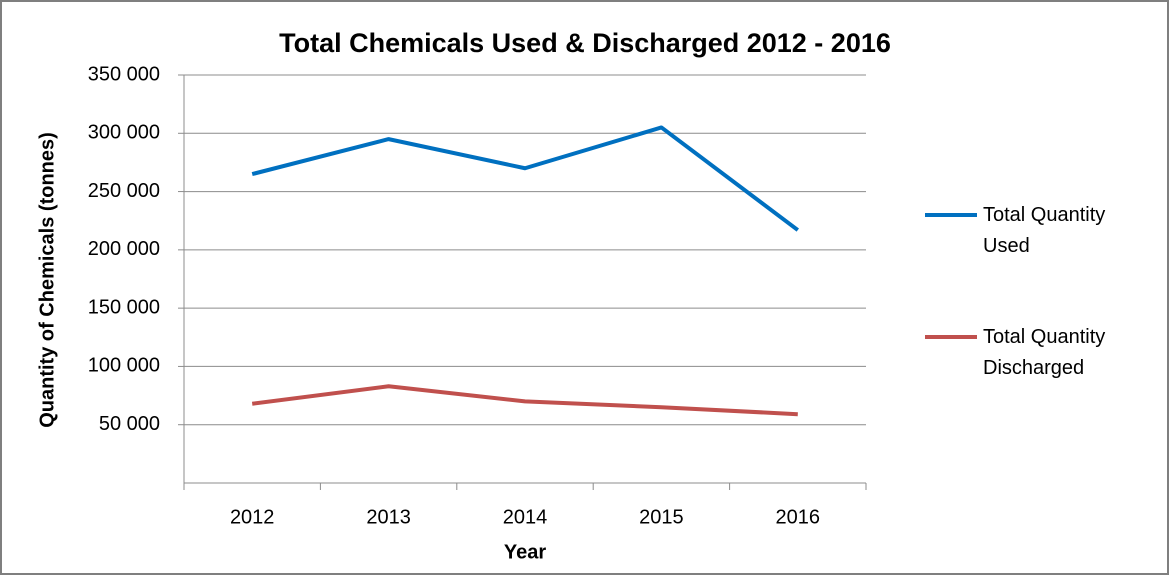 Image resolution: width=1170 pixels, height=576 pixels. I want to click on x-tick-label: 2016, so click(798, 517).